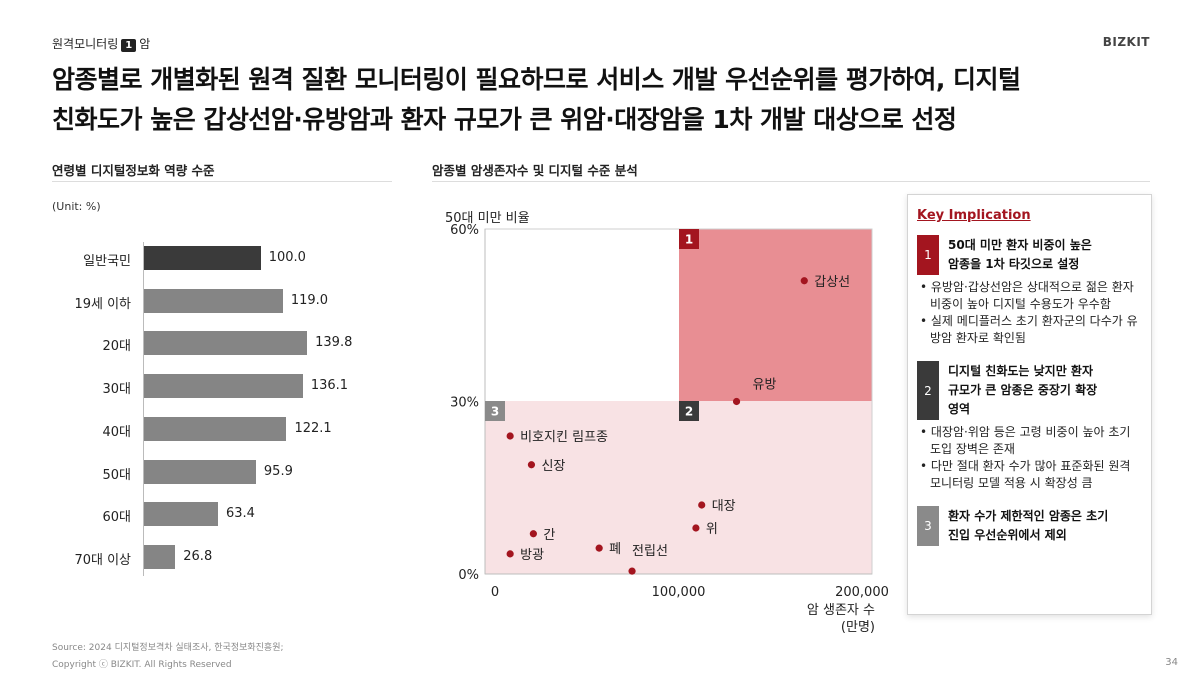 The image size is (1200, 675). What do you see at coordinates (615, 549) in the screenshot?
I see `data-point-label: 폐` at bounding box center [615, 549].